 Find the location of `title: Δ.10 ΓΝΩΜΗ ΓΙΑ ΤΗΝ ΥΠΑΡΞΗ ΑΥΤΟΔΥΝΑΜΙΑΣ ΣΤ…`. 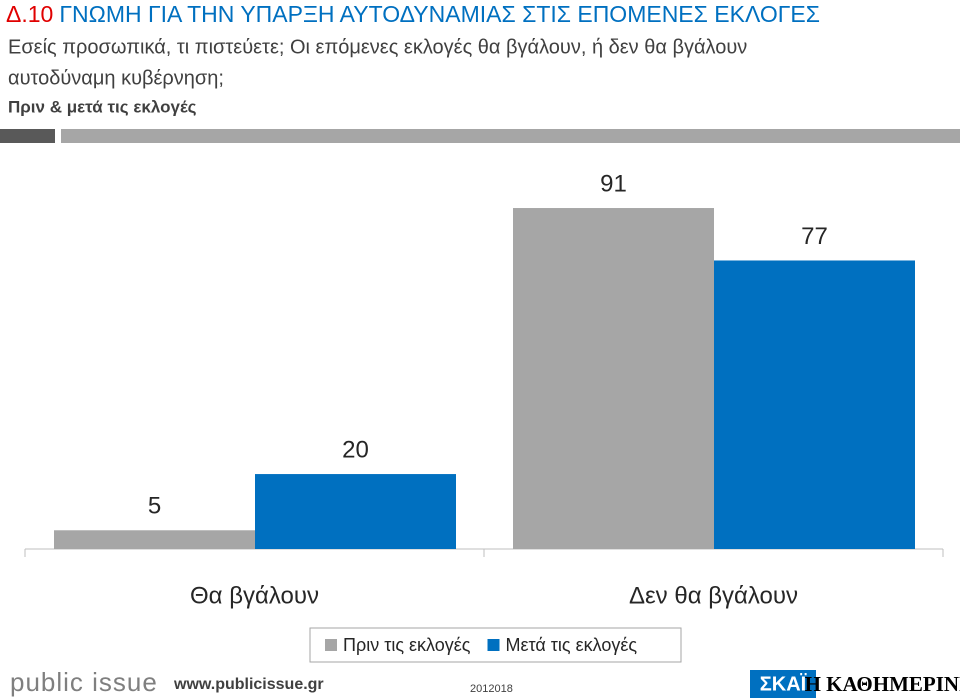

title: Δ.10 ΓΝΩΜΗ ΓΙΑ ΤΗΝ ΥΠΑΡΞΗ ΑΥΤΟΔΥΝΑΜΙΑΣ ΣΤ… is located at coordinates (413, 14).